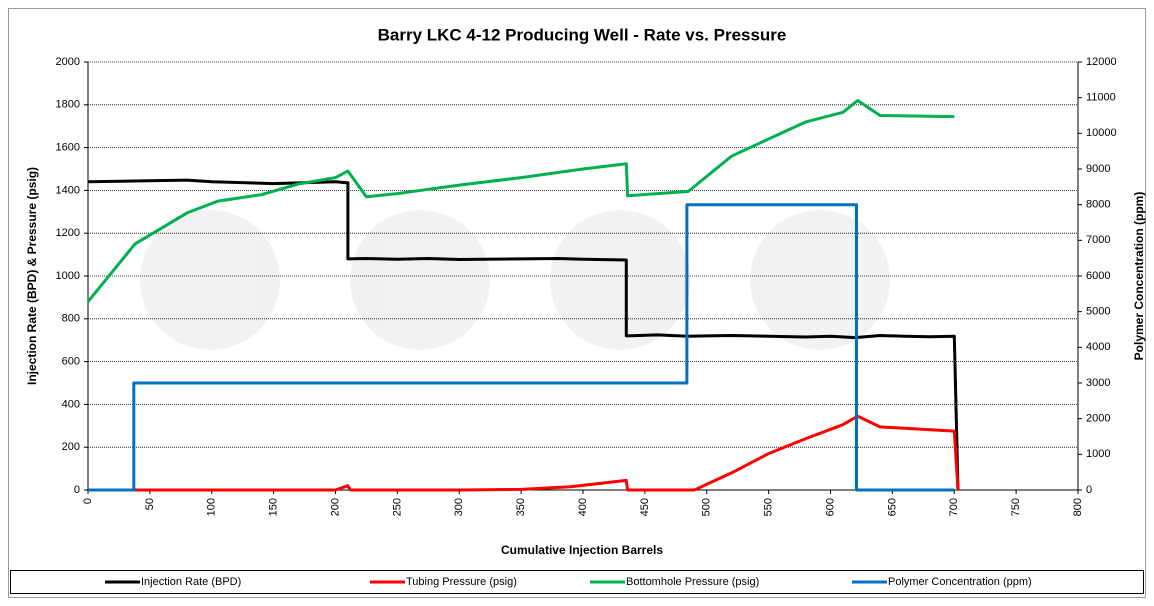 This screenshot has width=1154, height=606. Describe the element at coordinates (77, 490) in the screenshot. I see `y-tick-label: 0` at that location.